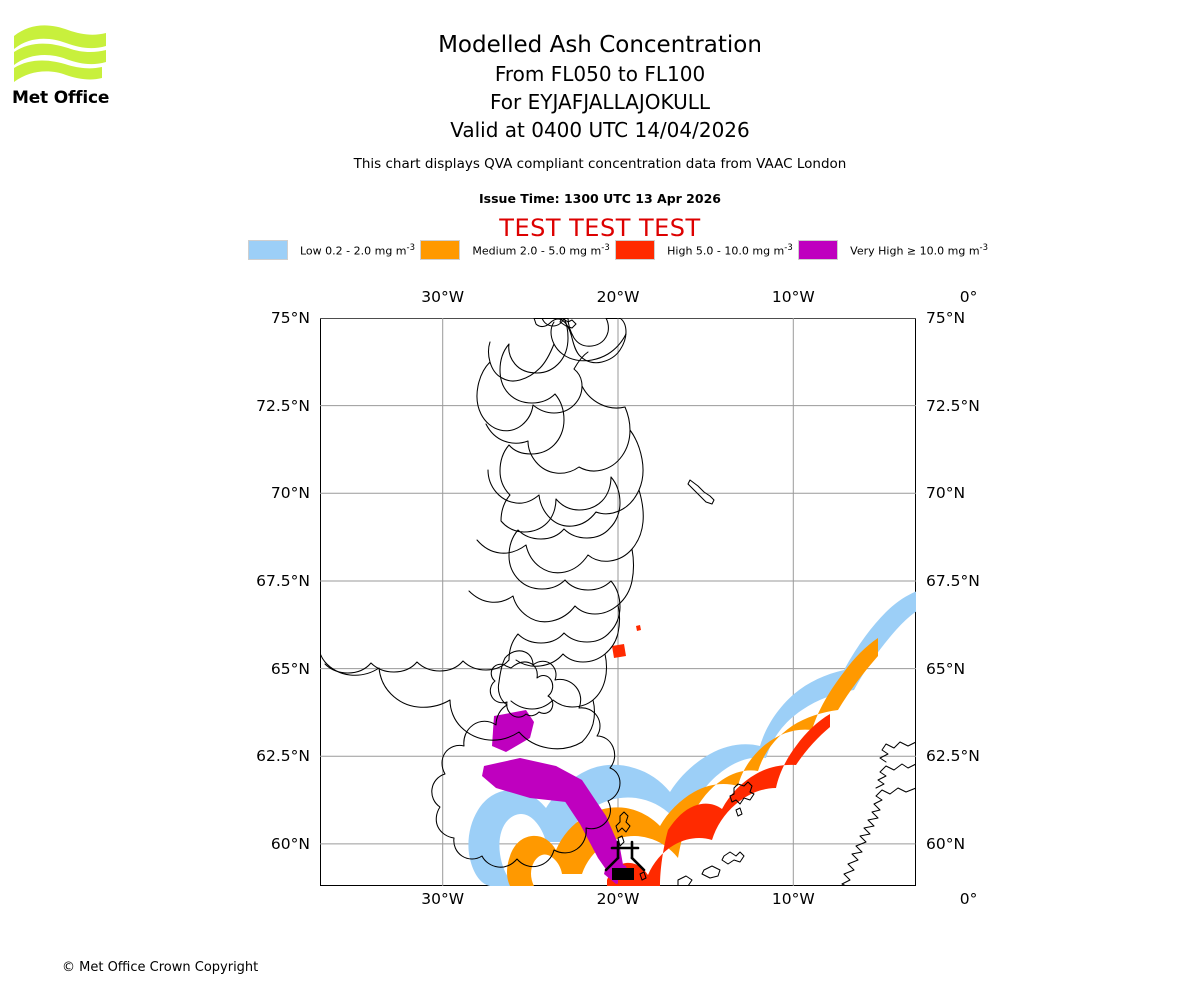  Describe the element at coordinates (521, 689) in the screenshot. I see `coastline-iceland` at that location.